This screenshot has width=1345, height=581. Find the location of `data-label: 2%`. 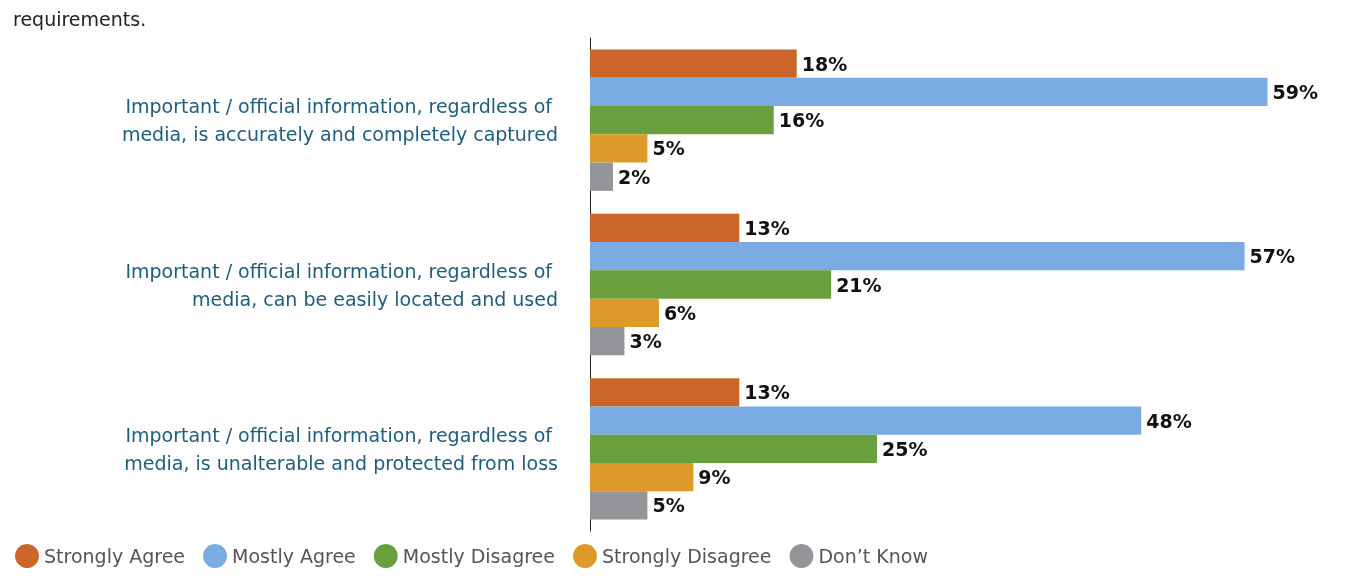

data-label: 2% is located at coordinates (634, 176).